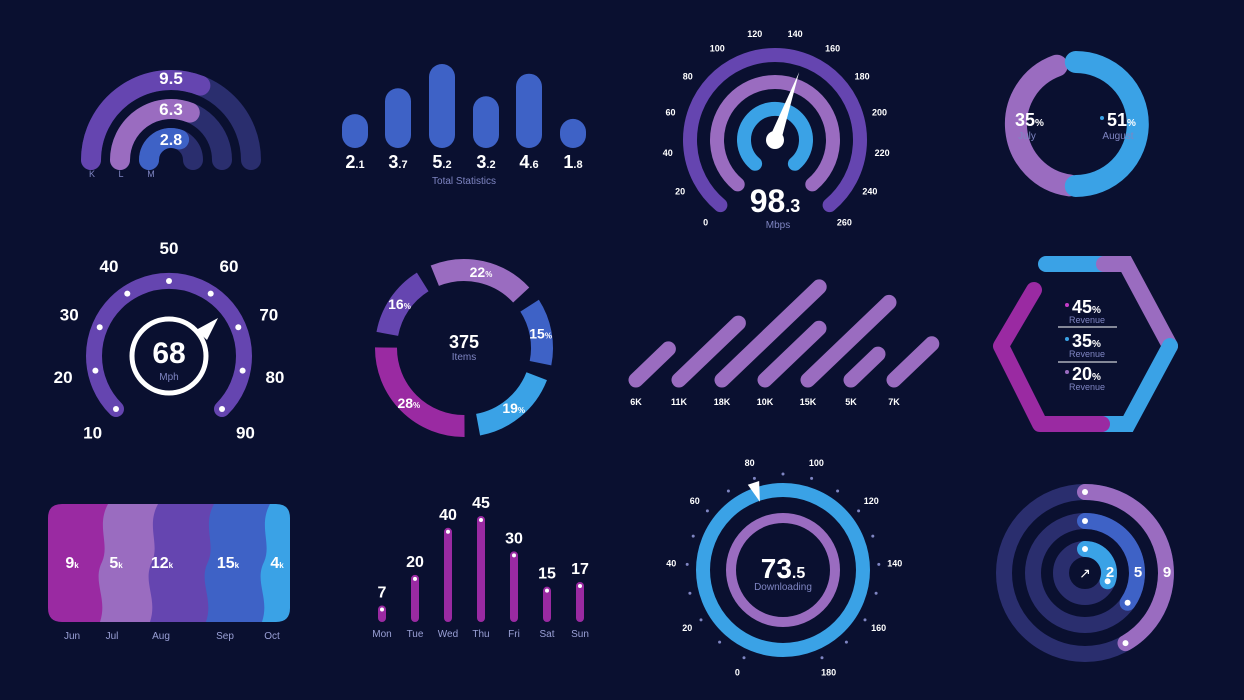  What do you see at coordinates (869, 192) in the screenshot?
I see `mbps-tick-label: 240` at bounding box center [869, 192].